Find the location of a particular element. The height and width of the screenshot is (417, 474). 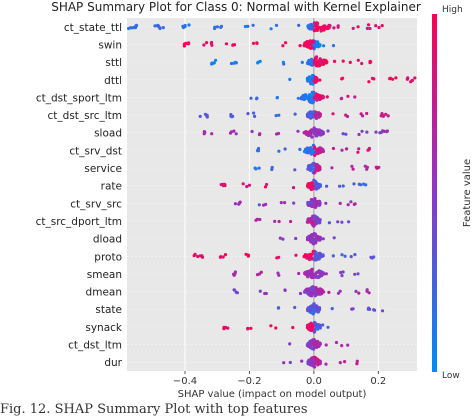

feature-label: ct_srv_src is located at coordinates (96, 204).